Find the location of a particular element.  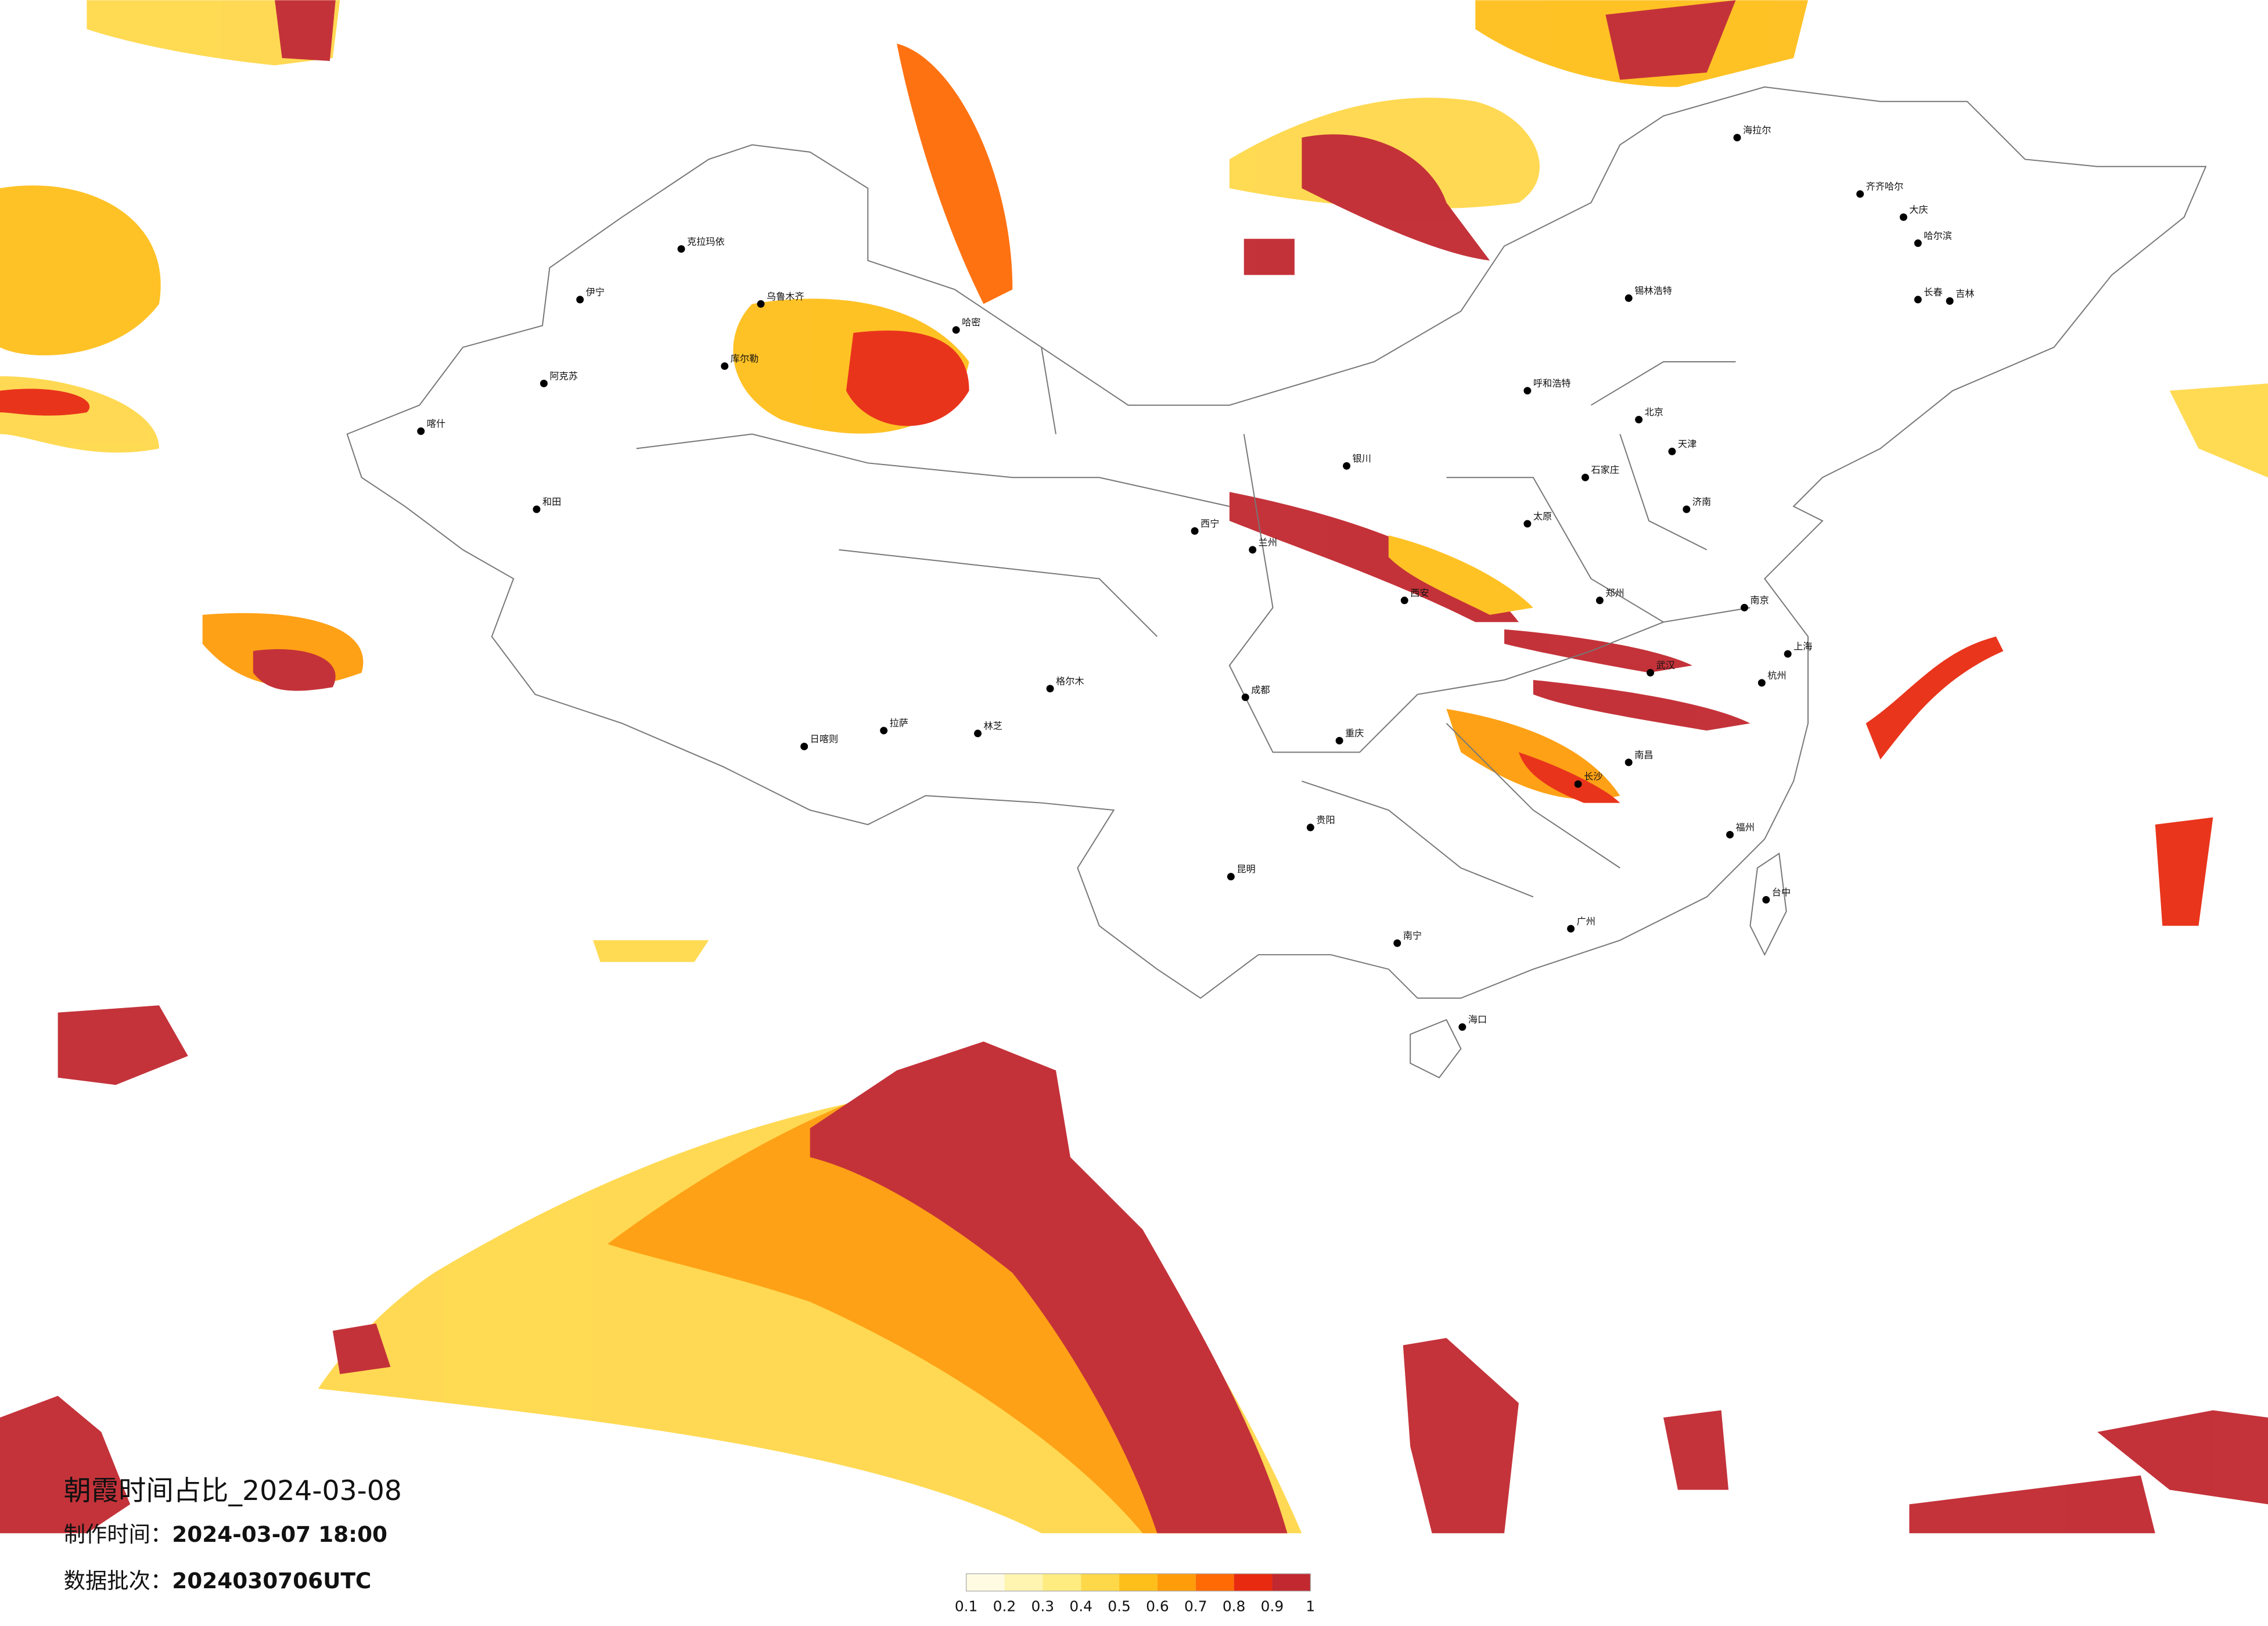

city-label: 兰州 is located at coordinates (1268, 542).